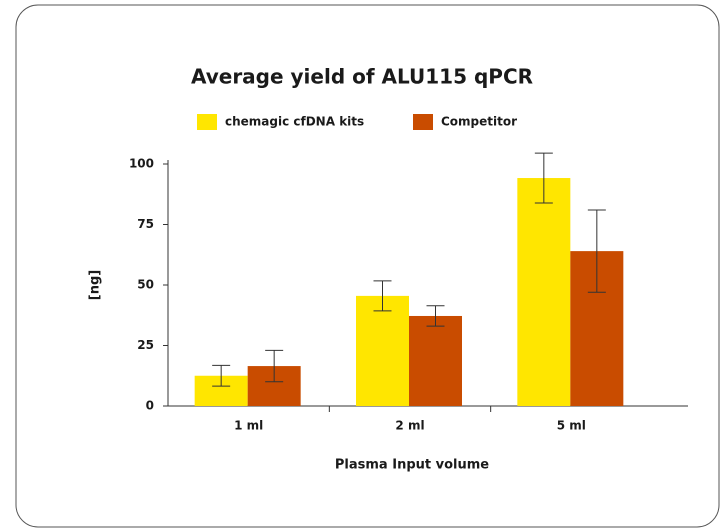 Image resolution: width=726 pixels, height=532 pixels. I want to click on y-axis-label: [ng], so click(95, 285).